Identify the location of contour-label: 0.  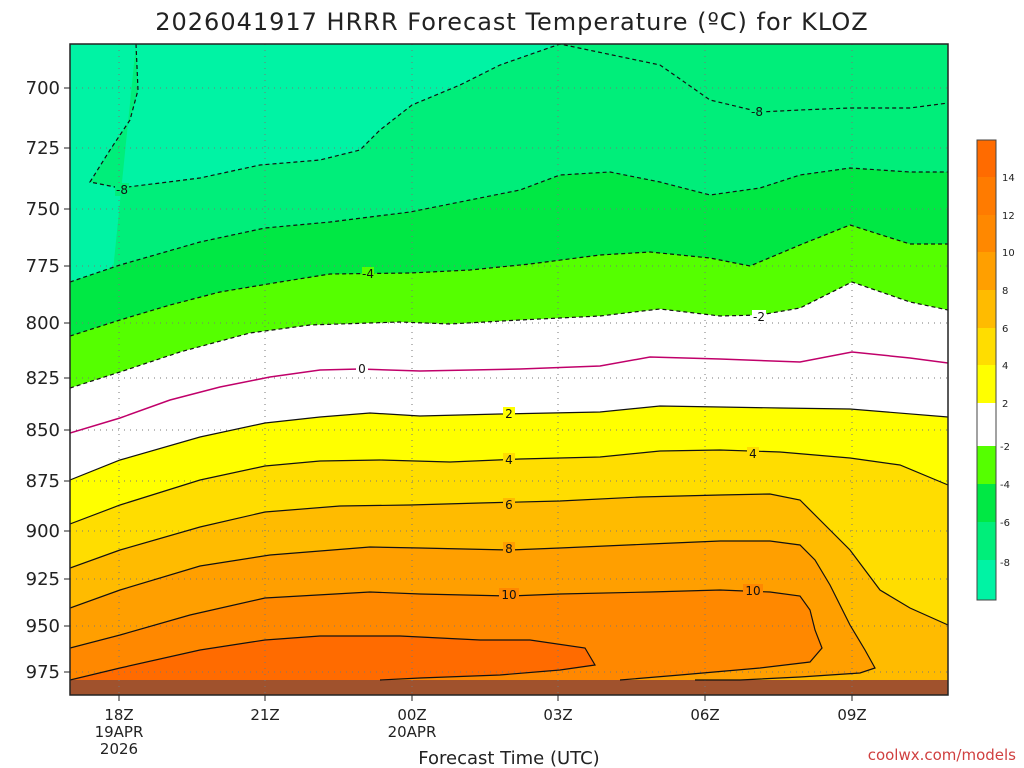
(362, 369).